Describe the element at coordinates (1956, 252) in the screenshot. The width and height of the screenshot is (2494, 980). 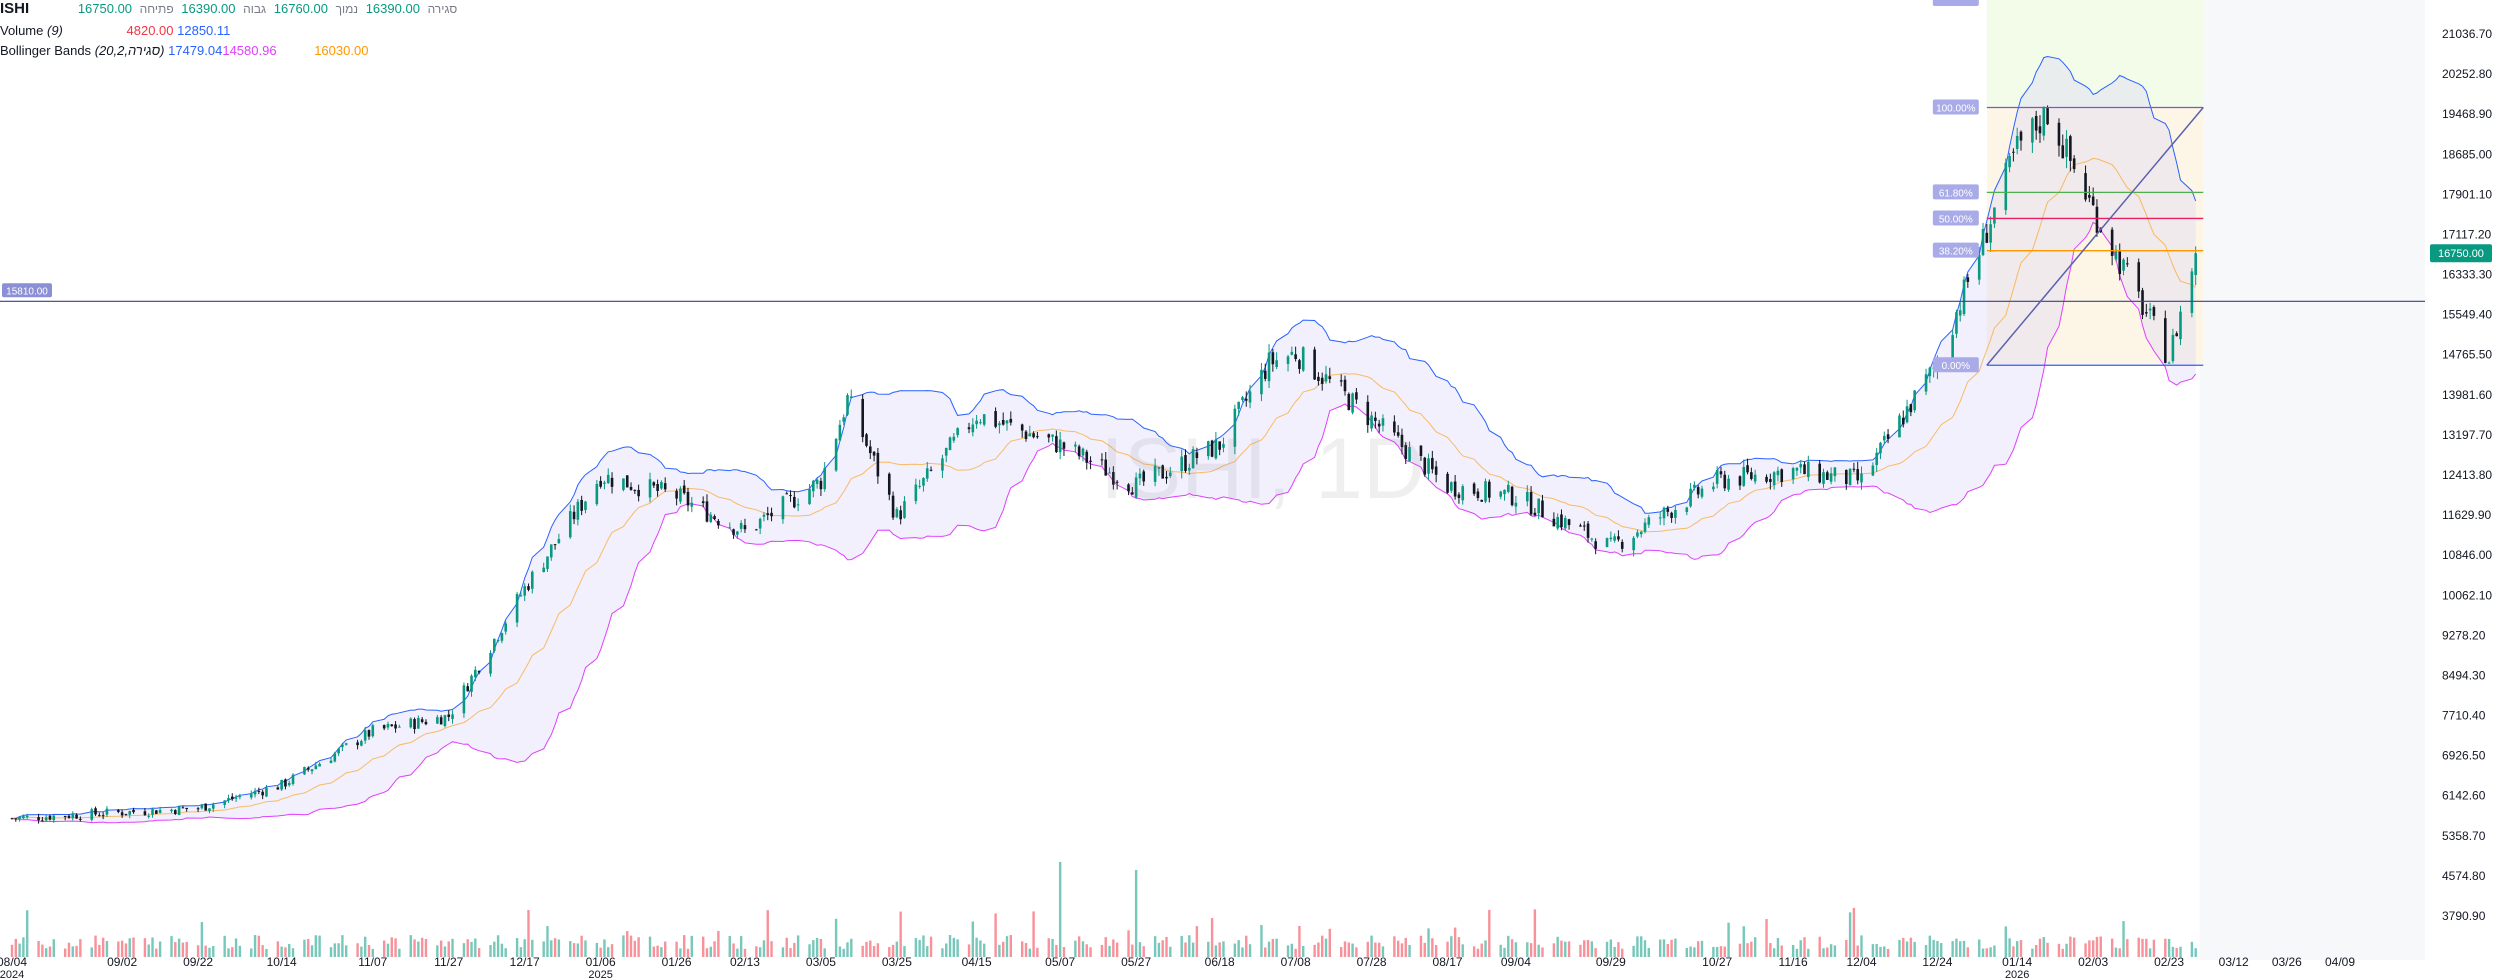
I see `fib-level-label: 38.20%` at that location.